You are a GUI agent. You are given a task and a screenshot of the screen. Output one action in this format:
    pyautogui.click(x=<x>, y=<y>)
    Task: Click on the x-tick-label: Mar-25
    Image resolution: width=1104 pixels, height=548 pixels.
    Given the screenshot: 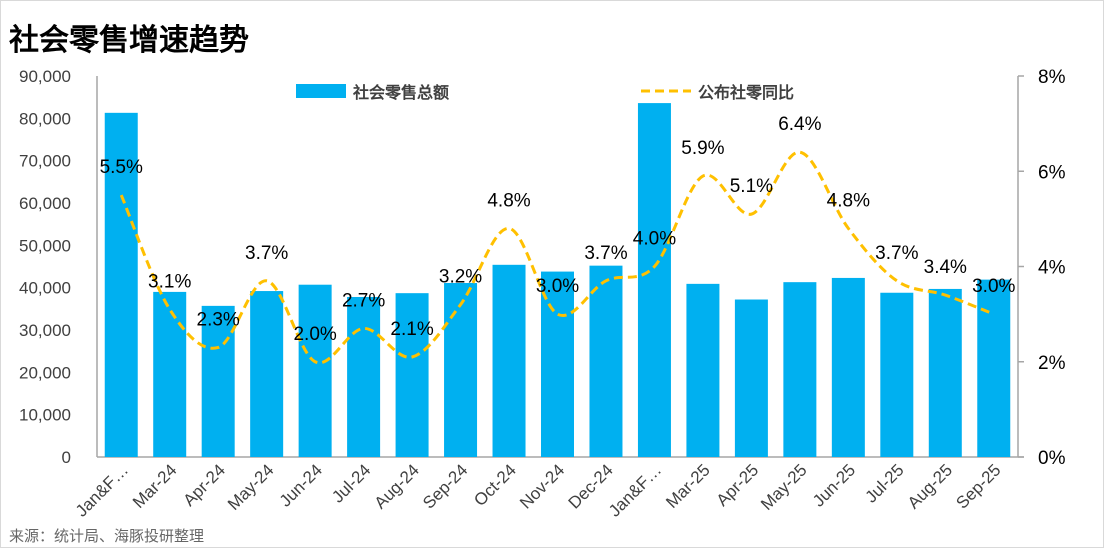 What is the action you would take?
    pyautogui.click(x=688, y=486)
    